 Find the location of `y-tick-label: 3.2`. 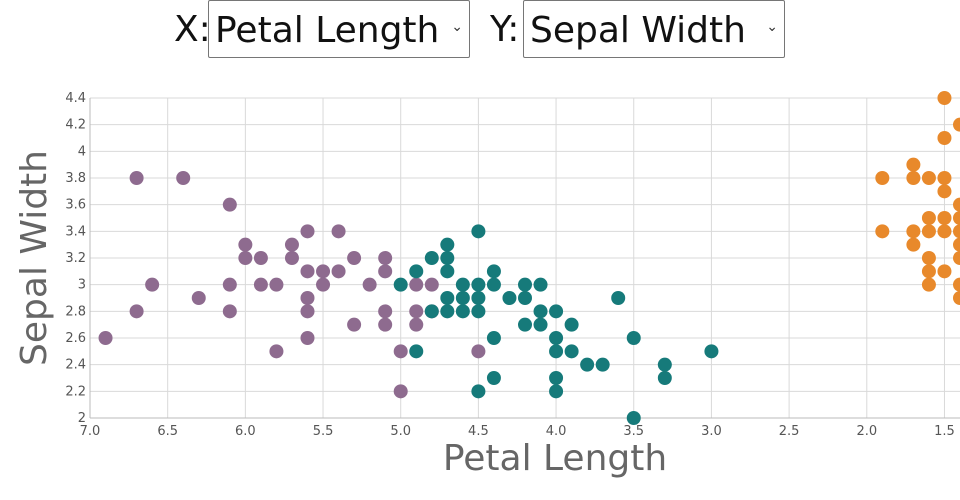

y-tick-label: 3.2 is located at coordinates (75, 258).